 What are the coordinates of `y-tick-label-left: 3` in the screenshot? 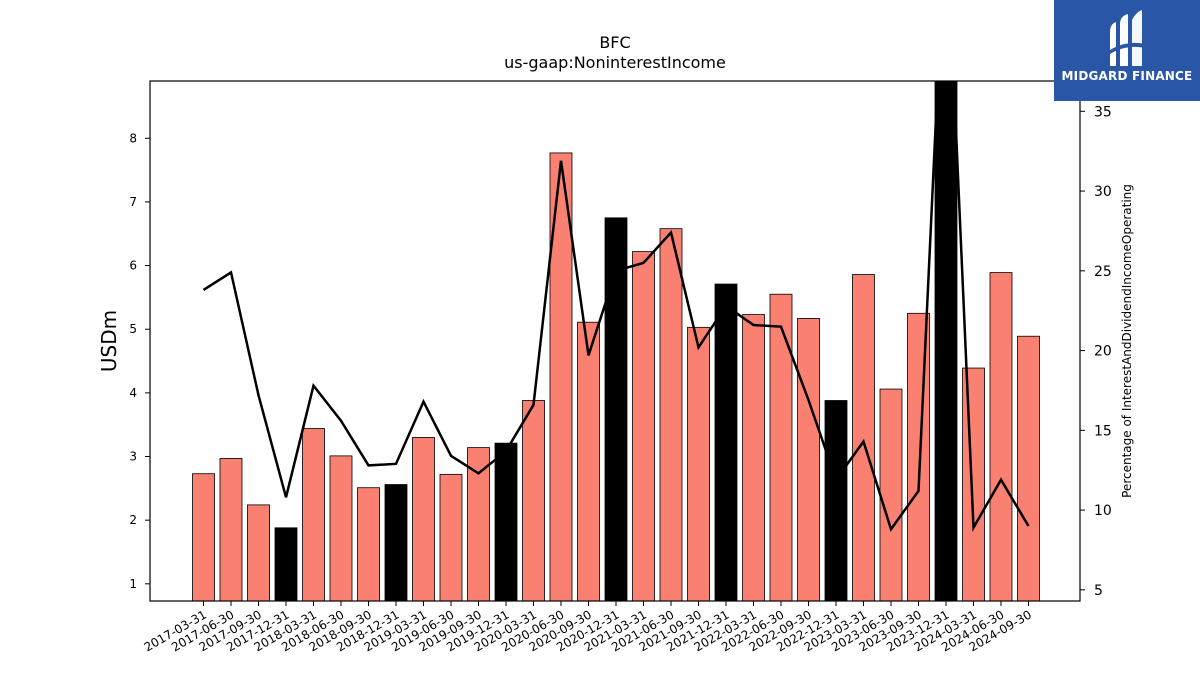 It's located at (133, 457).